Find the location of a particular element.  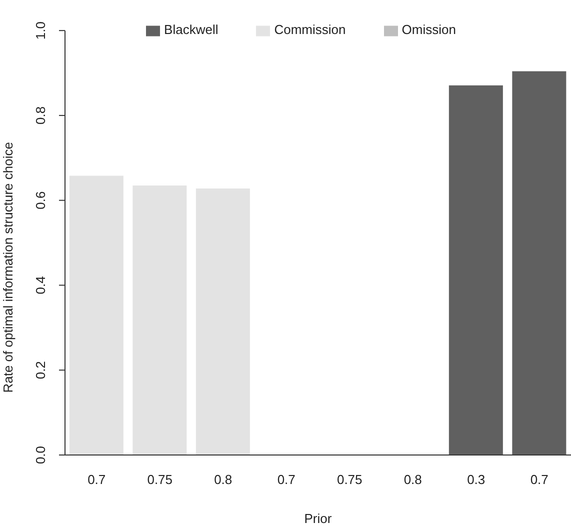

legend-label: Commission is located at coordinates (310, 29).